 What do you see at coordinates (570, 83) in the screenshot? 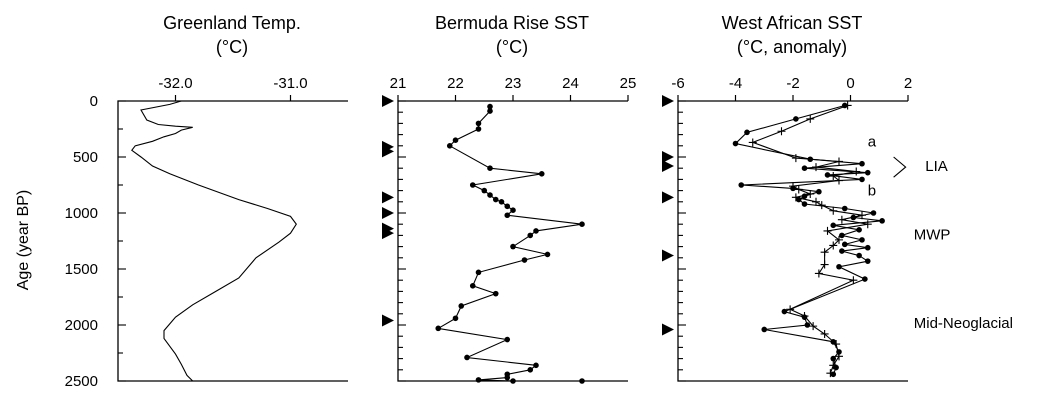
I see `x-tick-label: 24` at bounding box center [570, 83].